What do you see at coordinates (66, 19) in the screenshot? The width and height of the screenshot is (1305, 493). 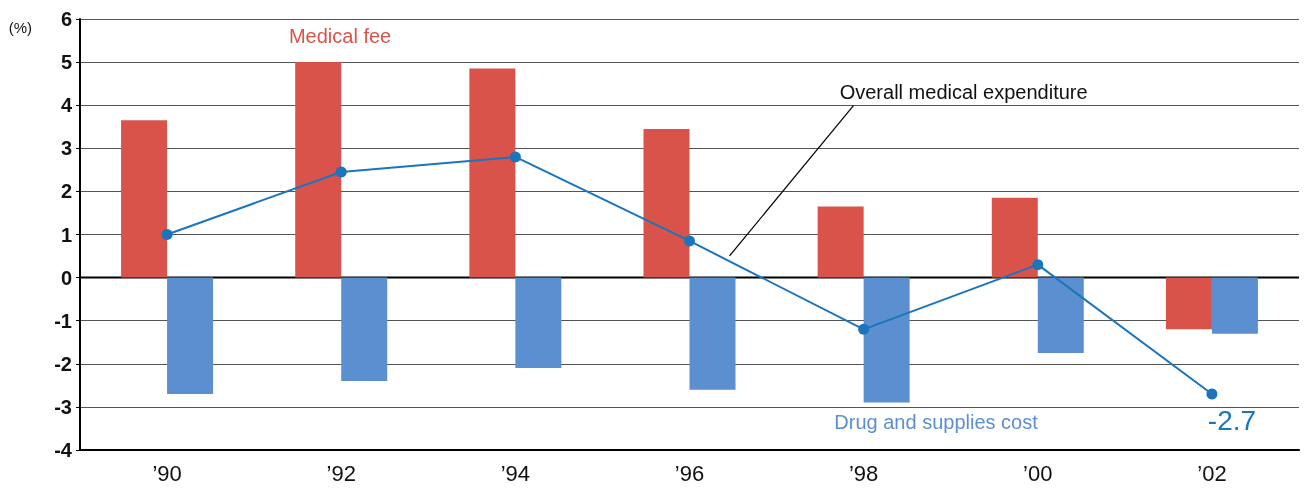 I see `y-tick-label: 6` at bounding box center [66, 19].